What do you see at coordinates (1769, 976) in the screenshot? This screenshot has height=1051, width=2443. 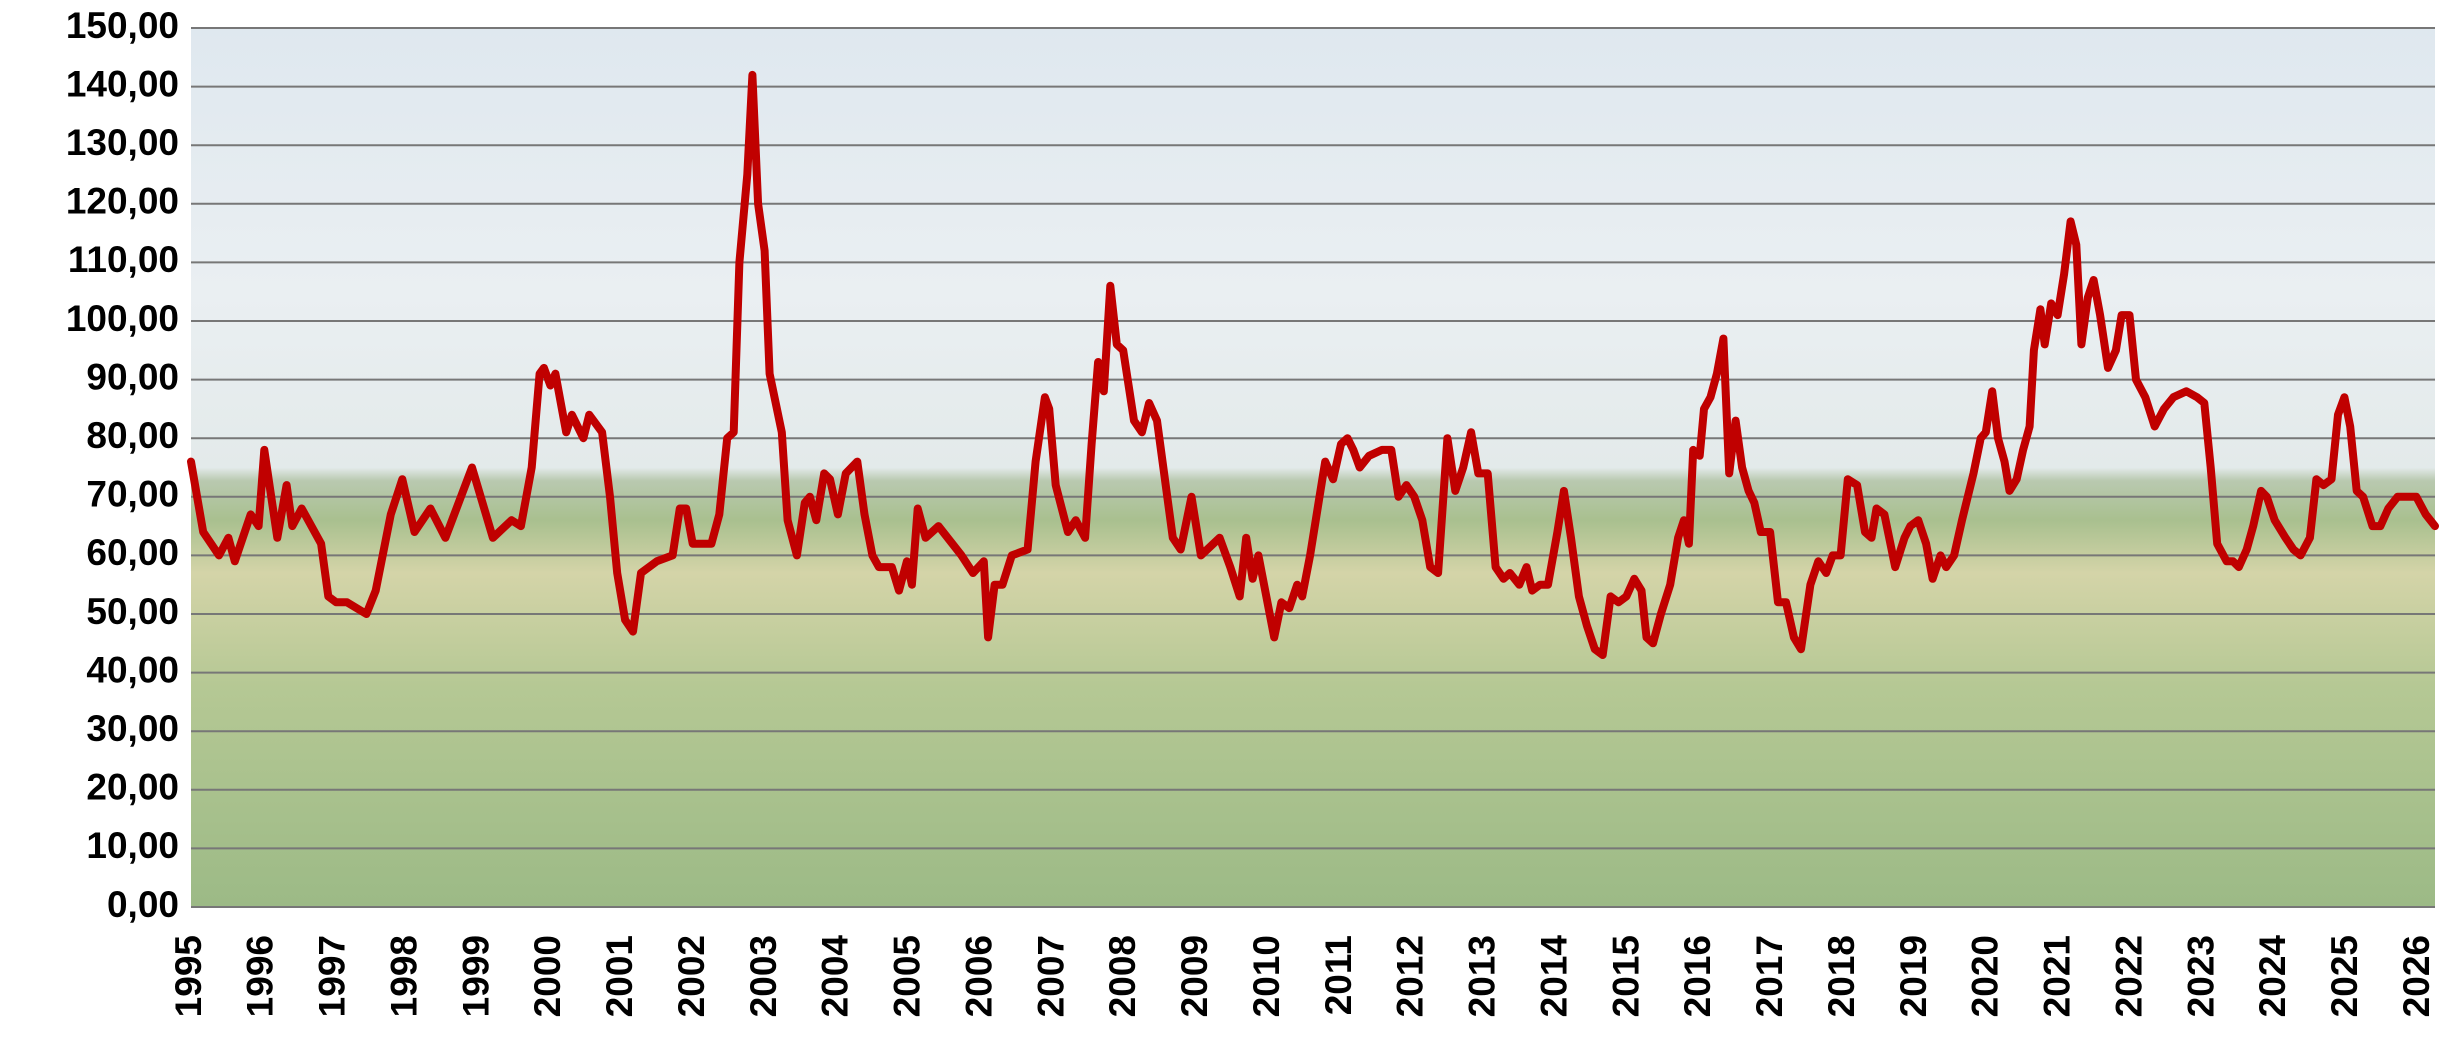 I see `x-tick-label: 2017` at bounding box center [1769, 976].